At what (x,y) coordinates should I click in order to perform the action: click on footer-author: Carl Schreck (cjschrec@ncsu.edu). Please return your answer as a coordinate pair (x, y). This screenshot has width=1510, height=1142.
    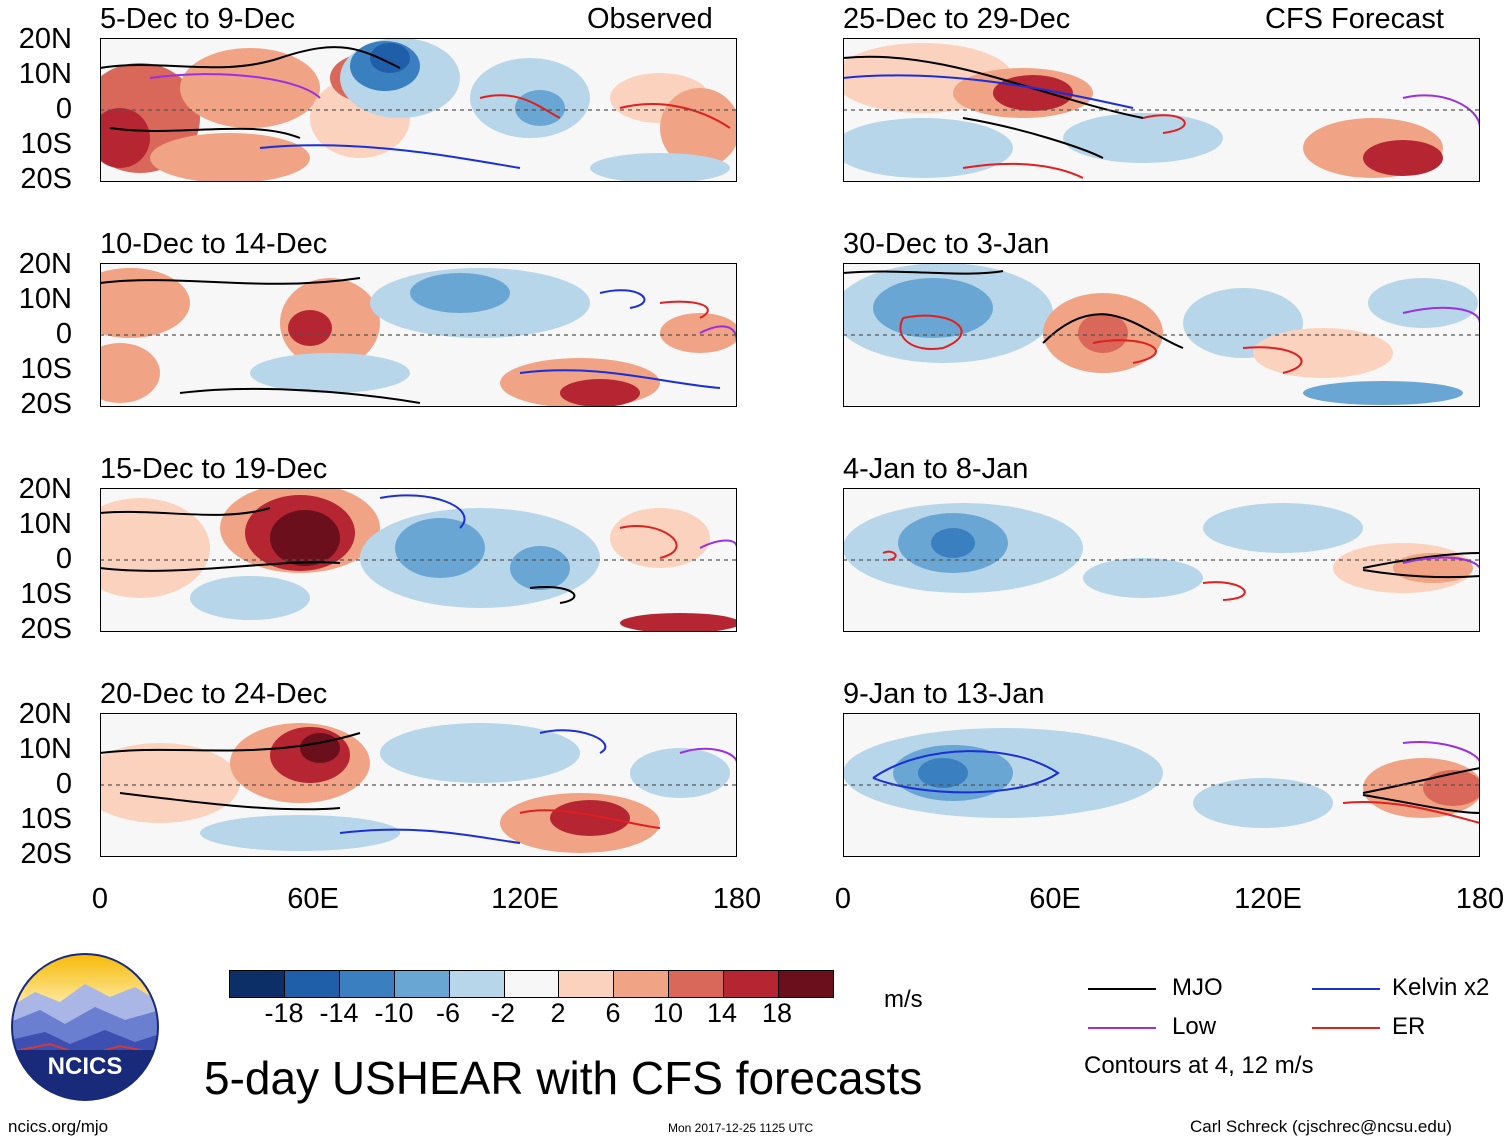
    Looking at the image, I should click on (1321, 1126).